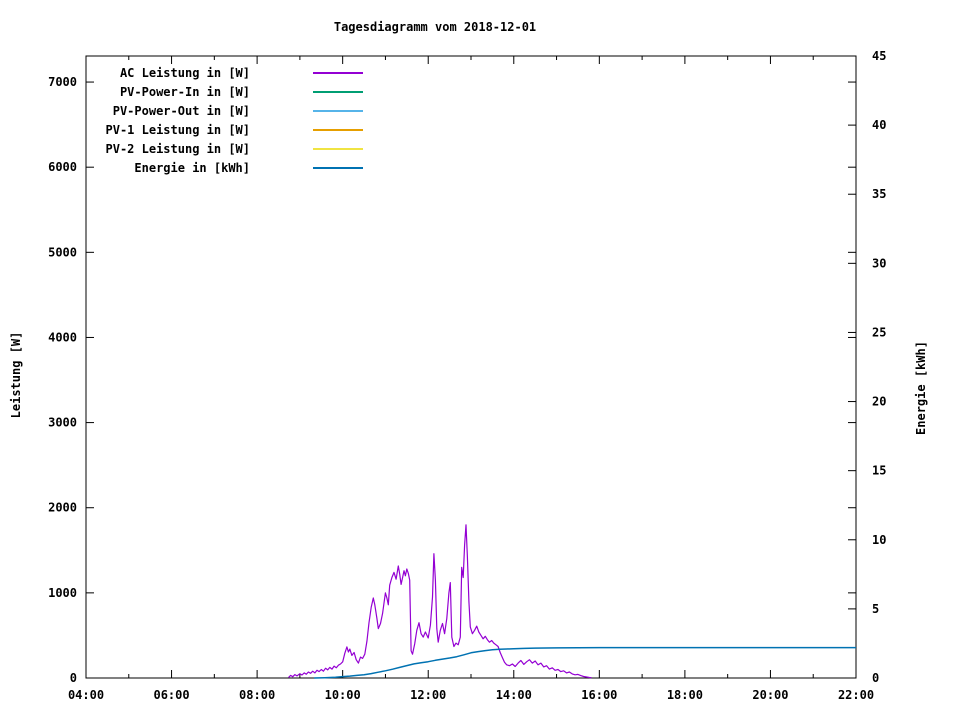 The width and height of the screenshot is (960, 720). I want to click on legend-item: PV-2 Leistung in [W], so click(221, 148).